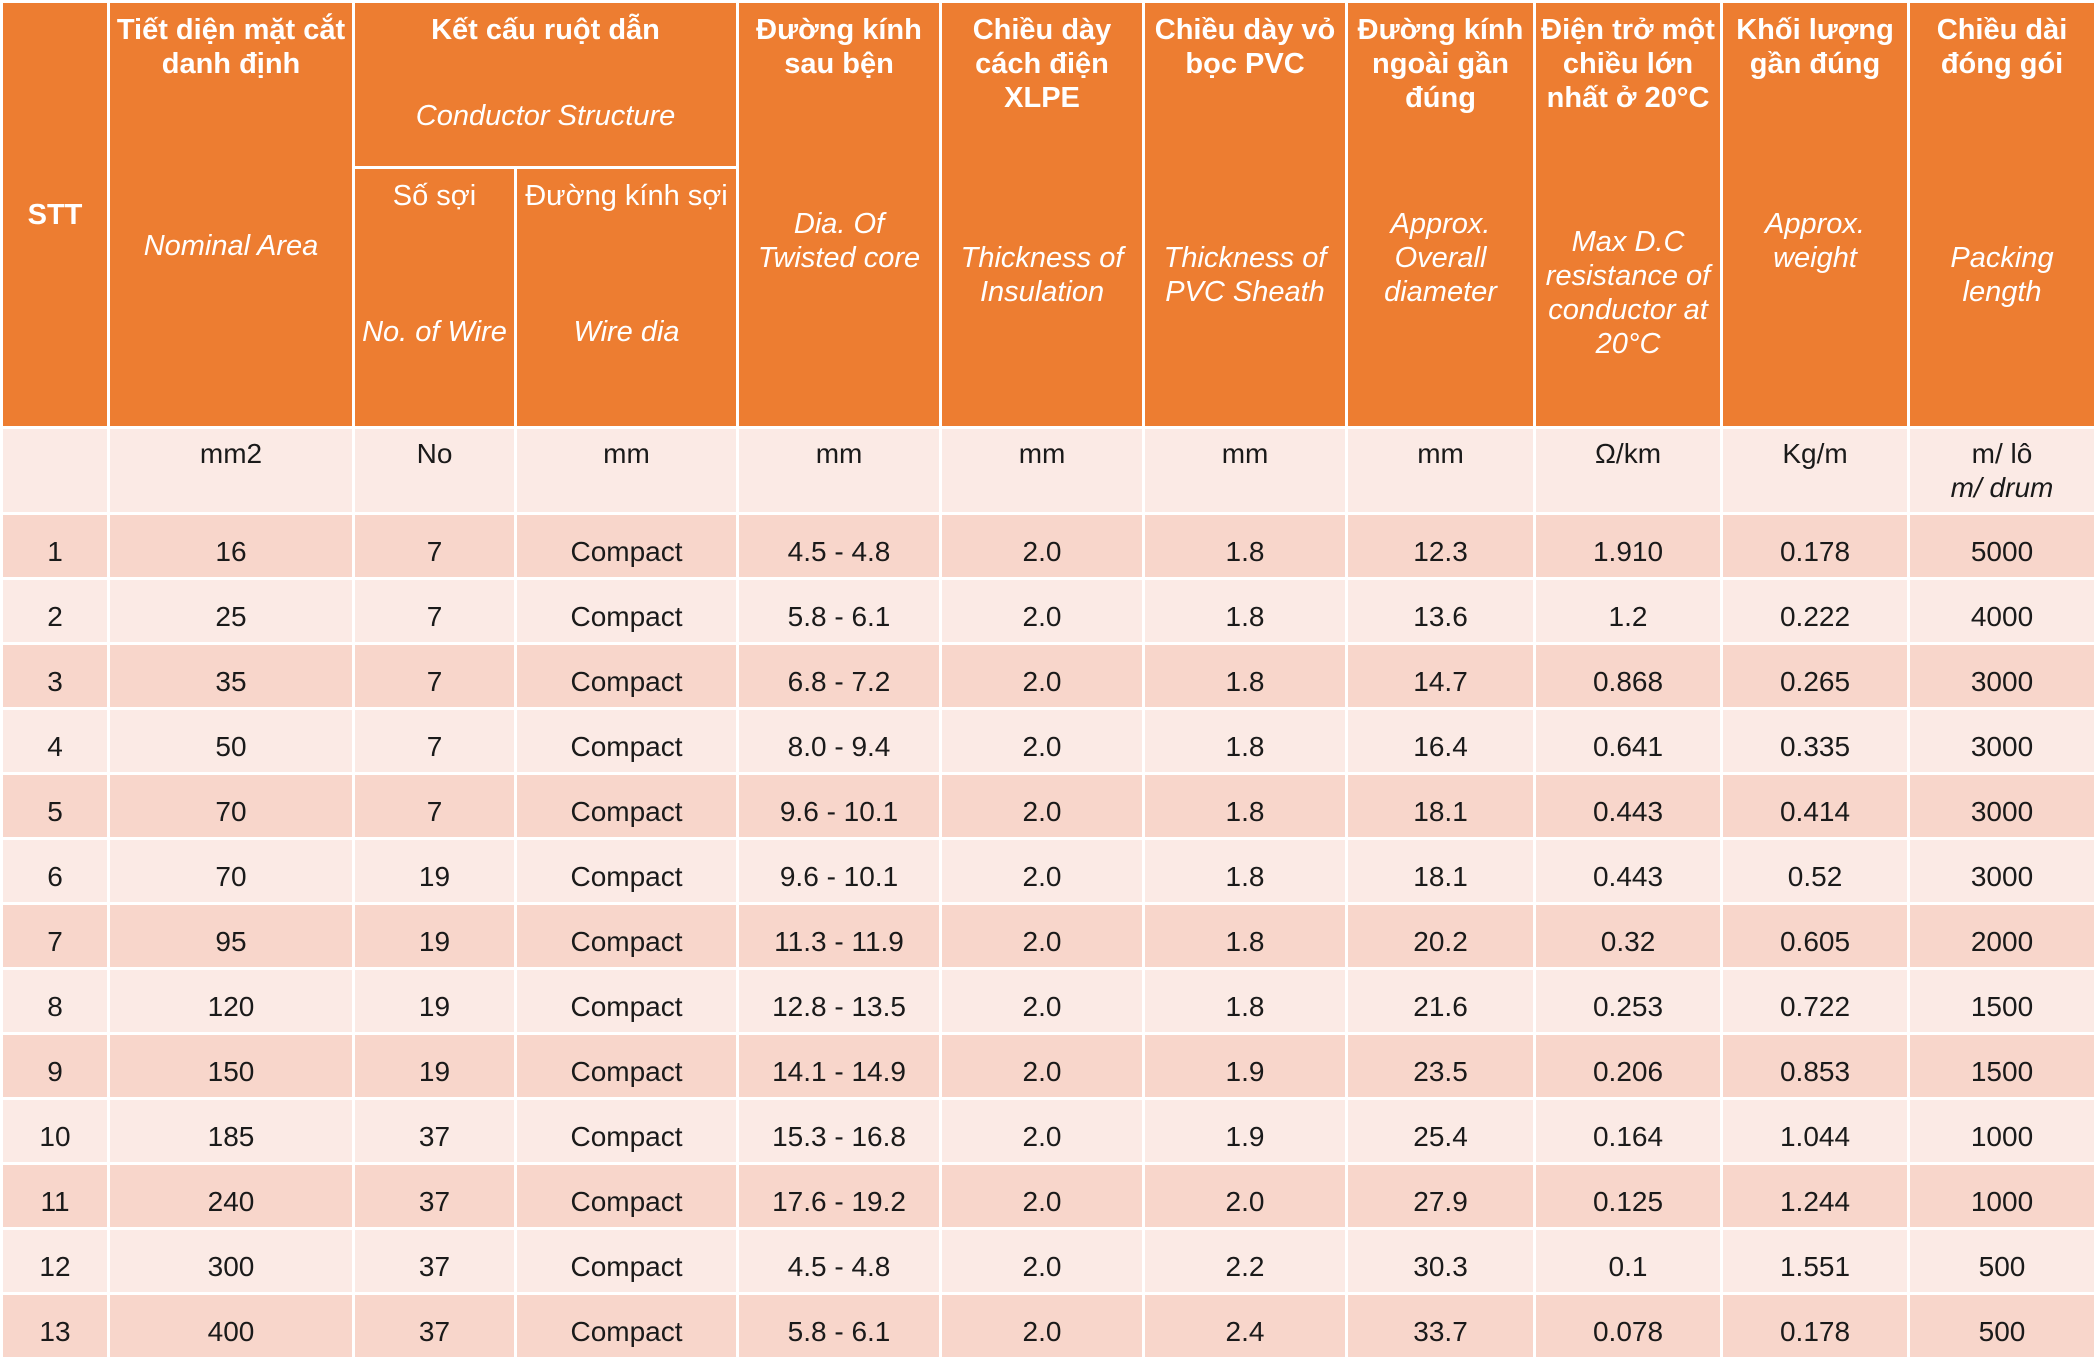 The width and height of the screenshot is (2096, 1360). What do you see at coordinates (1441, 936) in the screenshot?
I see `cell-overall-diameter: 20.2` at bounding box center [1441, 936].